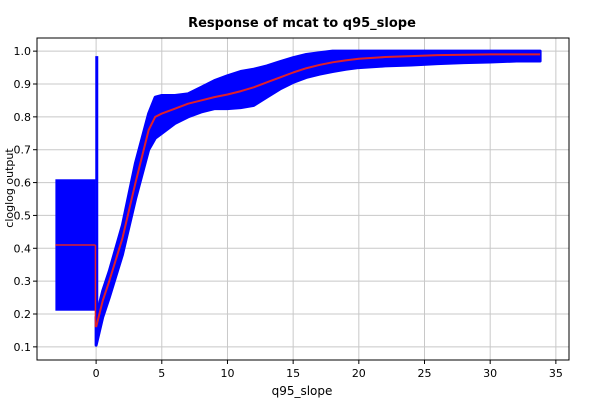 Image resolution: width=600 pixels, height=404 pixels. Describe the element at coordinates (23, 347) in the screenshot. I see `y-tick-label: 0.1` at that location.